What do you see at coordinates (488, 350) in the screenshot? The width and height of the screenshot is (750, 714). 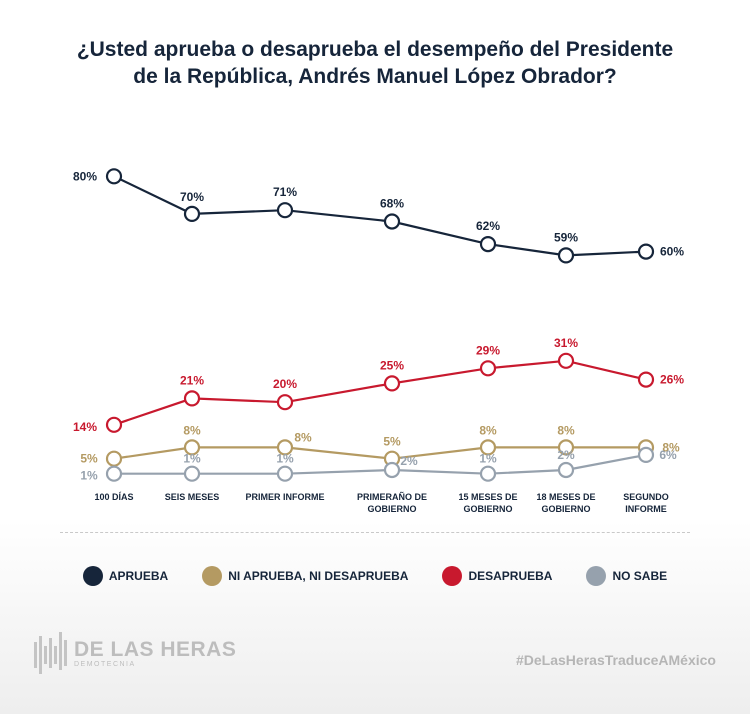 I see `data-label-desaprueba: 29%` at bounding box center [488, 350].